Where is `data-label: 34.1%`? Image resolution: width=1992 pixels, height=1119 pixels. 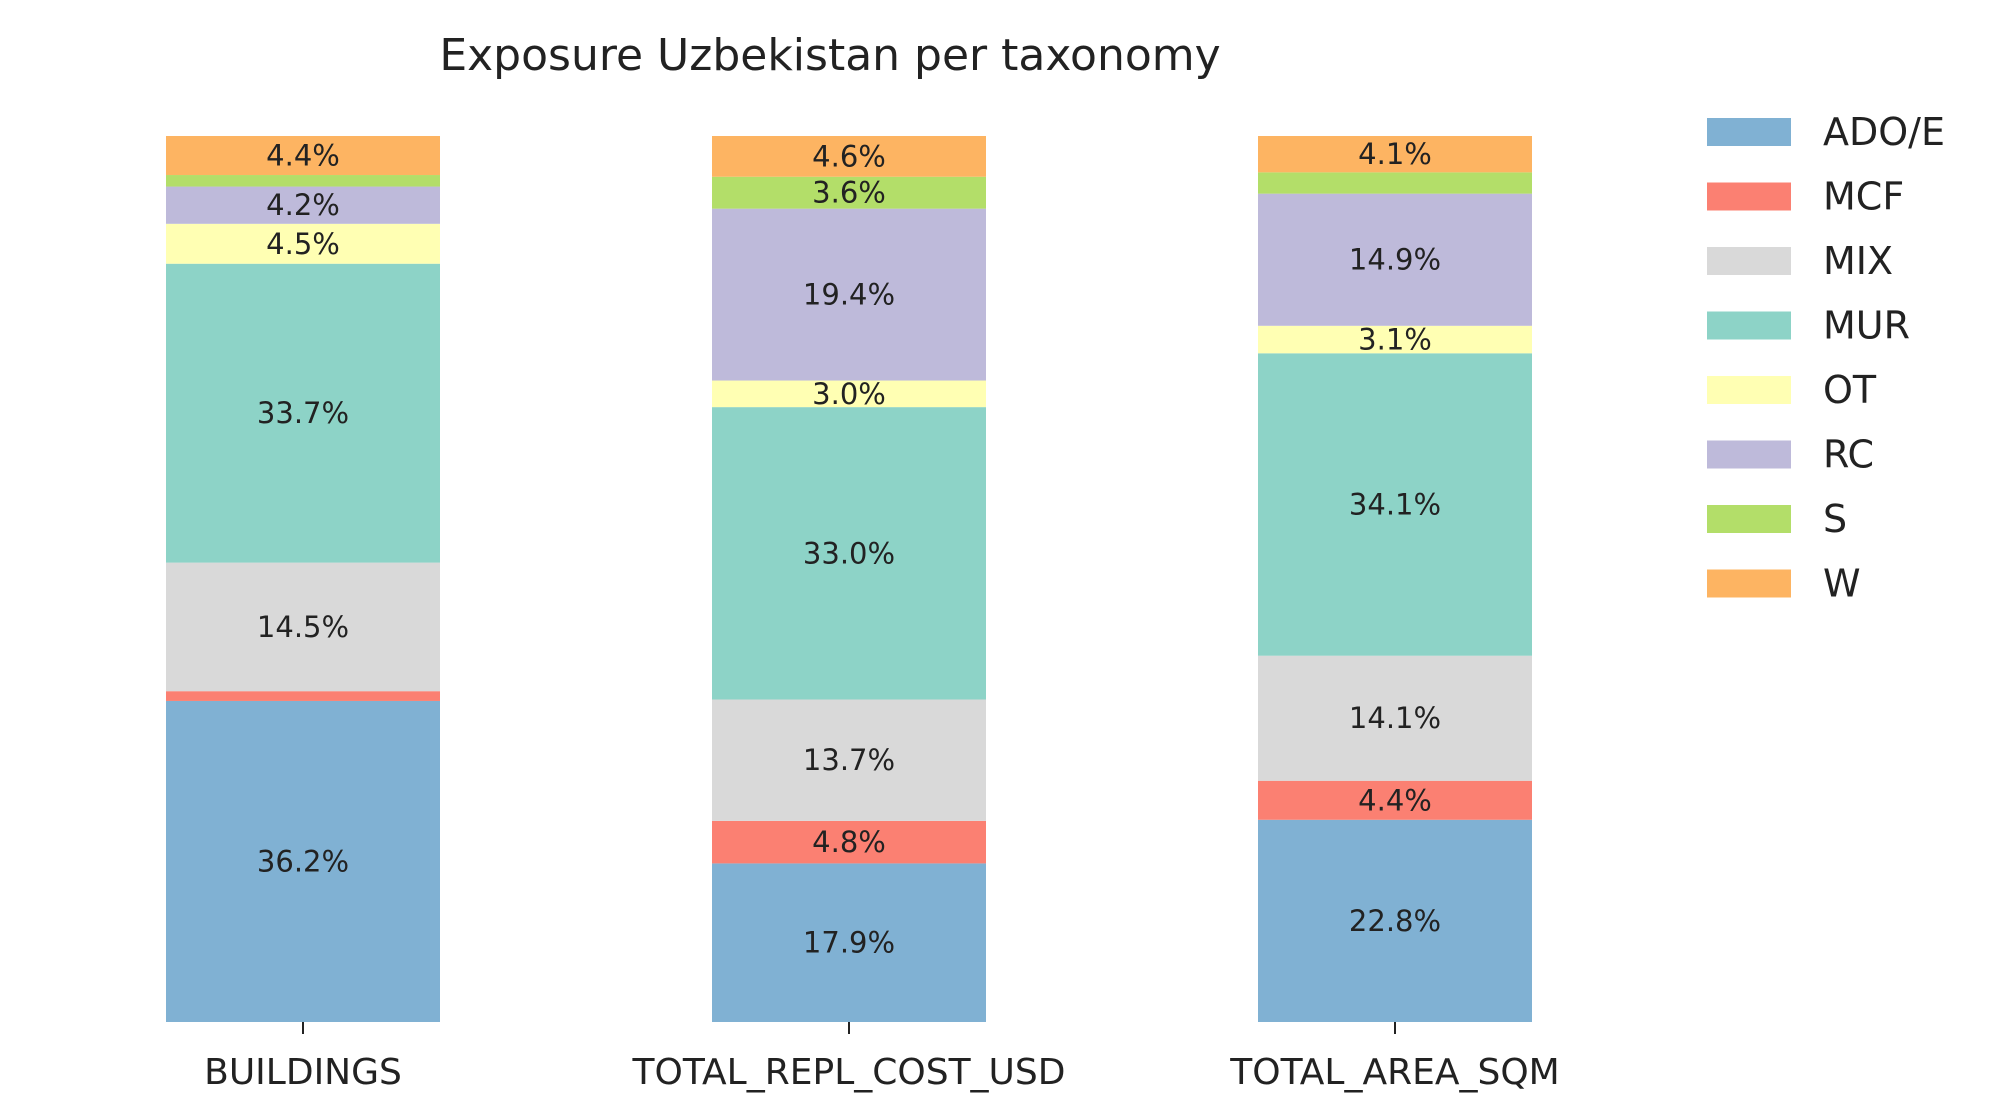 data-label: 34.1% is located at coordinates (1395, 505).